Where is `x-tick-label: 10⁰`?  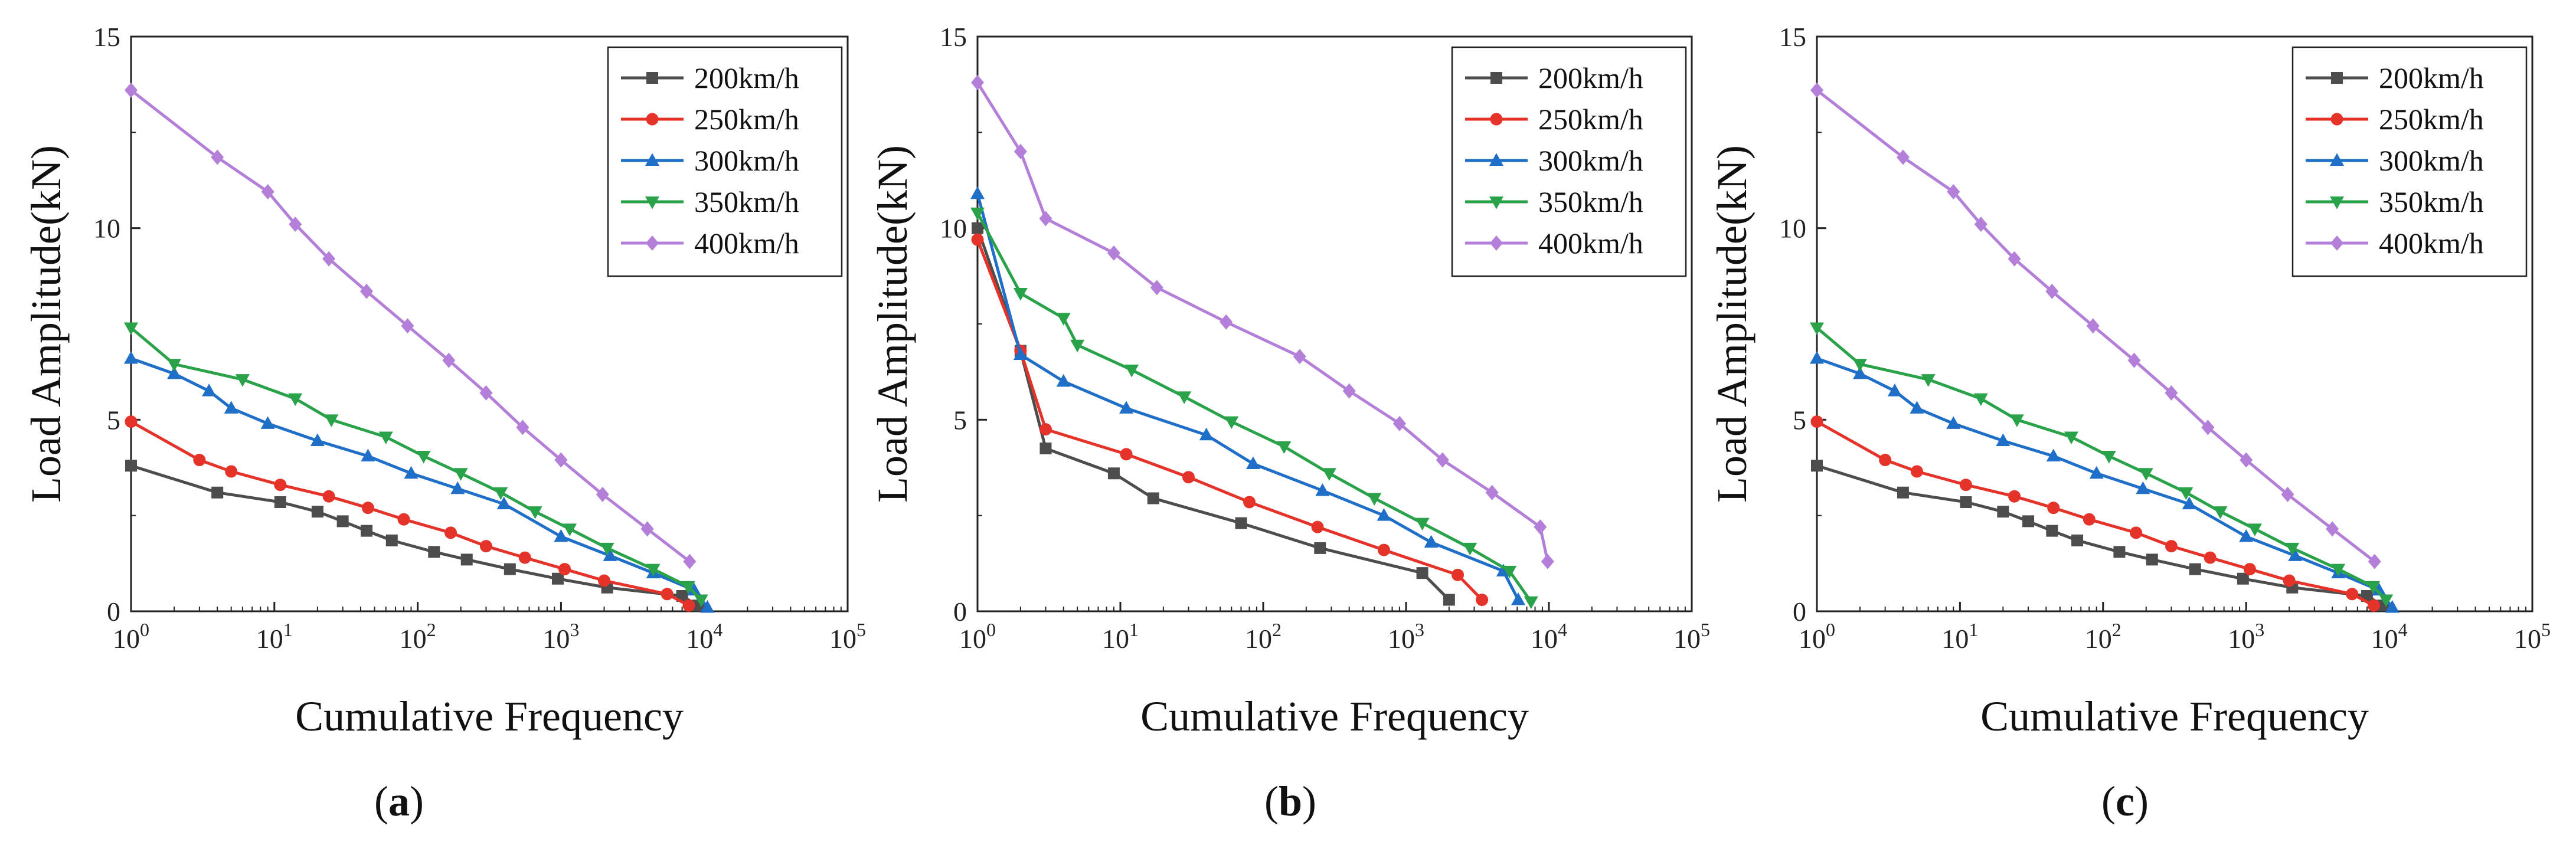 x-tick-label: 10⁰ is located at coordinates (977, 636).